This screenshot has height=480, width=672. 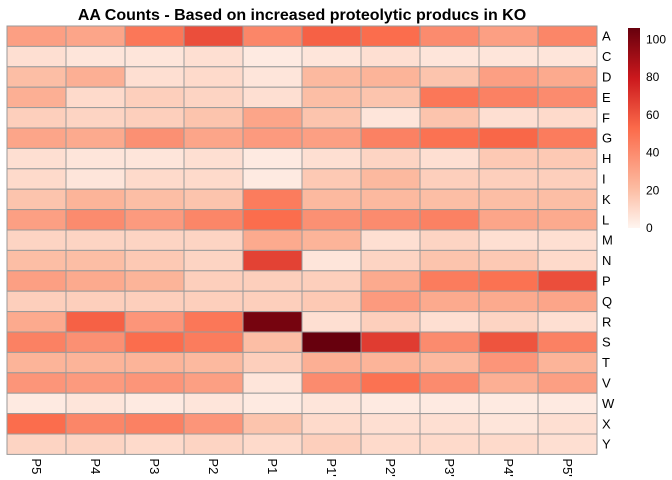 I want to click on heatmap-cell-K-P3', so click(x=449, y=199).